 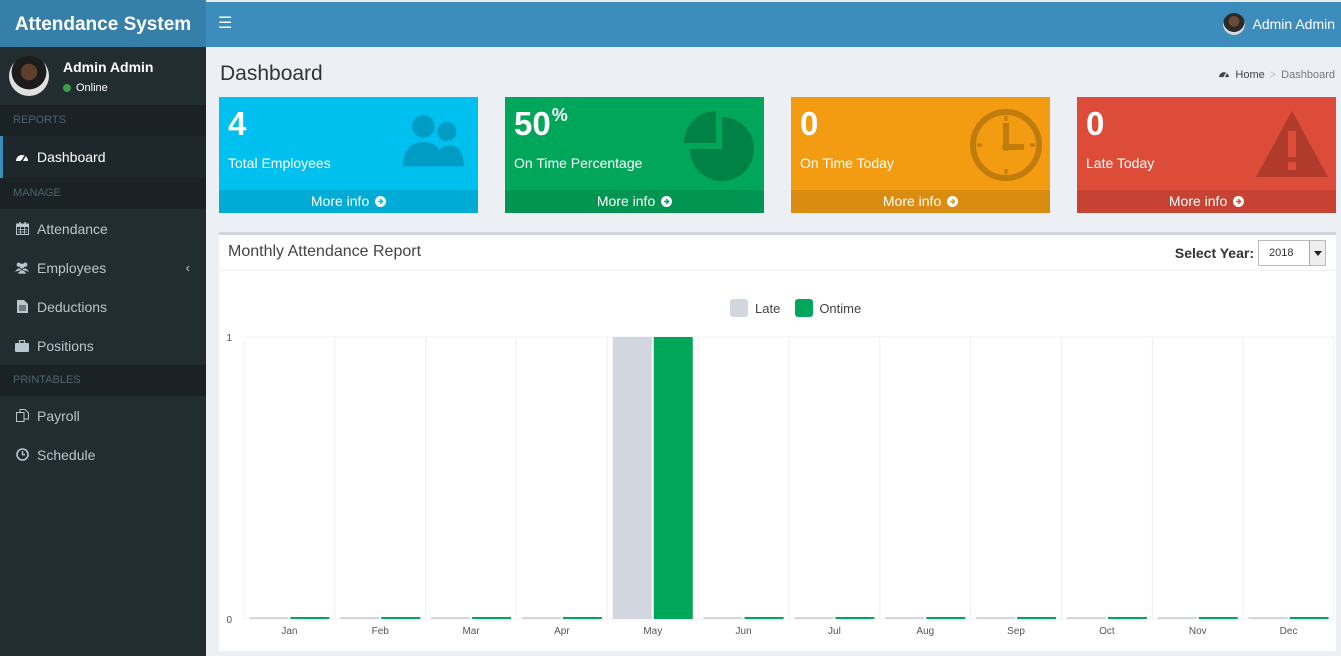 What do you see at coordinates (360, 618) in the screenshot?
I see `bar-late-feb` at bounding box center [360, 618].